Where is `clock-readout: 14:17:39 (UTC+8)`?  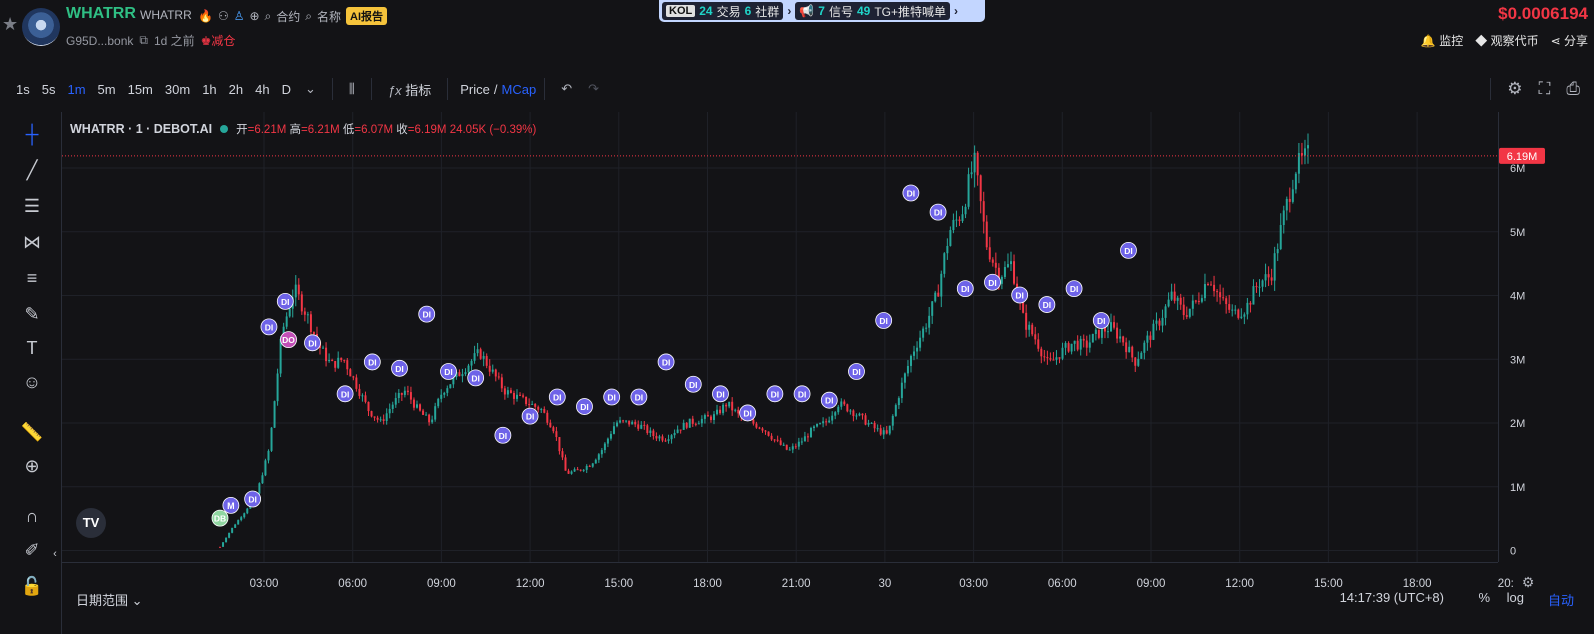
clock-readout: 14:17:39 (UTC+8) is located at coordinates (1391, 597).